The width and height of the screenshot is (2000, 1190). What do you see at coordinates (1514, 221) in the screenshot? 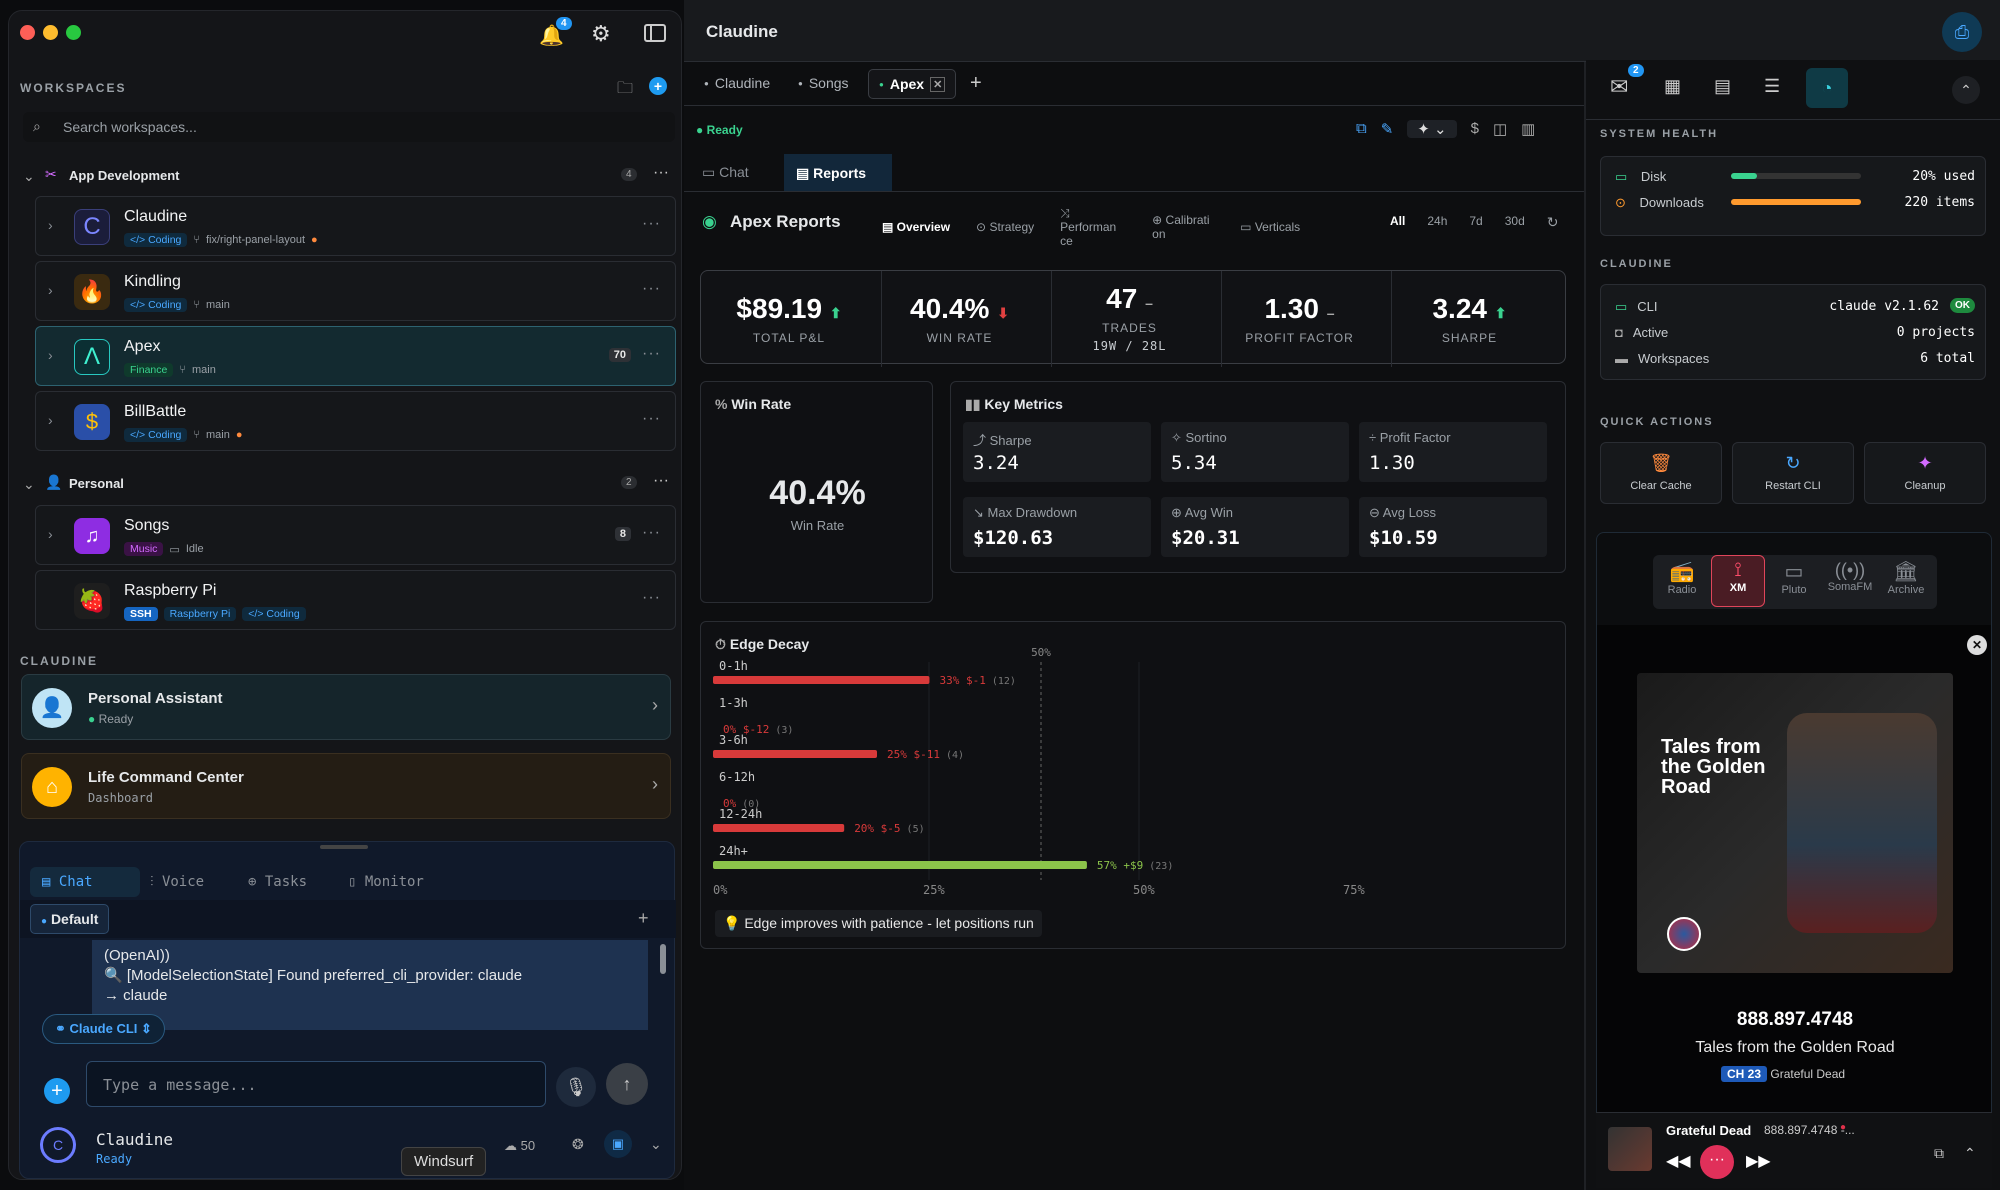
I see `range-30d: 30d` at bounding box center [1514, 221].